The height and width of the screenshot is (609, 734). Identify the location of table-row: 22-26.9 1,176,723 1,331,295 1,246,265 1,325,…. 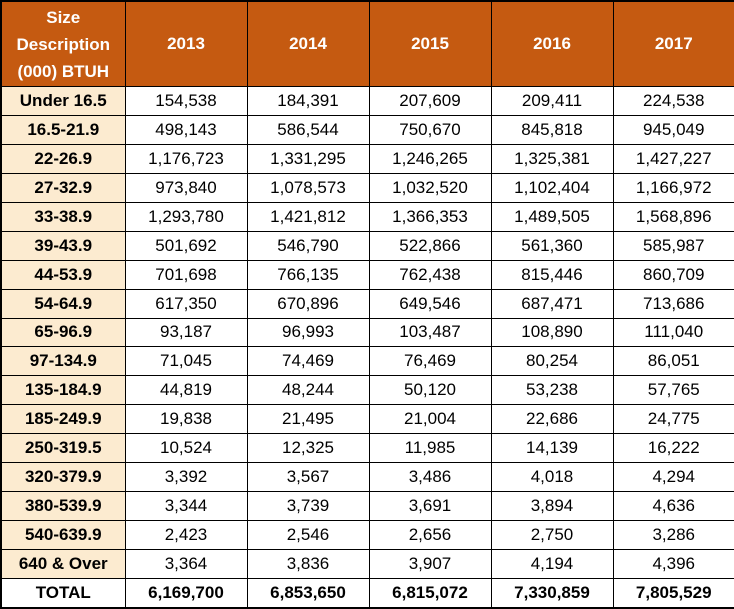
(367, 158).